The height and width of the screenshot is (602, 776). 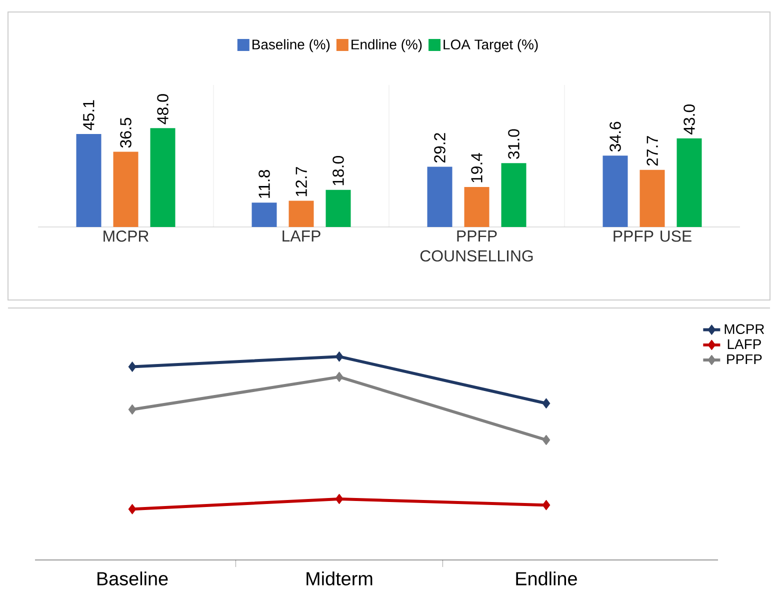 I want to click on x-tick-label: PPFP COUNSELLING, so click(x=476, y=246).